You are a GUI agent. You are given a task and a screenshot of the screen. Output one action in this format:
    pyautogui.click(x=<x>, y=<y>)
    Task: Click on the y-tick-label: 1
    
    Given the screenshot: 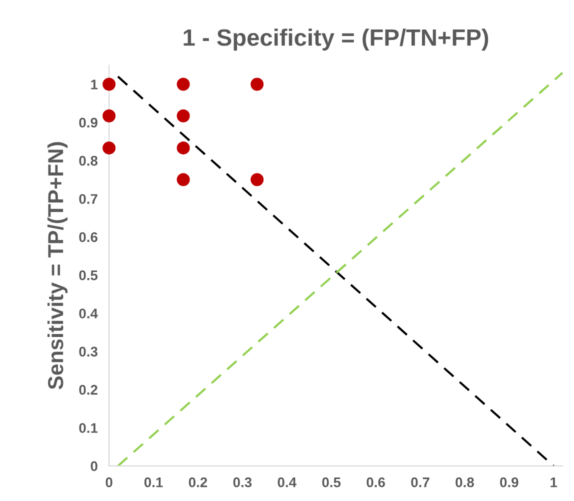 What is the action you would take?
    pyautogui.click(x=94, y=85)
    